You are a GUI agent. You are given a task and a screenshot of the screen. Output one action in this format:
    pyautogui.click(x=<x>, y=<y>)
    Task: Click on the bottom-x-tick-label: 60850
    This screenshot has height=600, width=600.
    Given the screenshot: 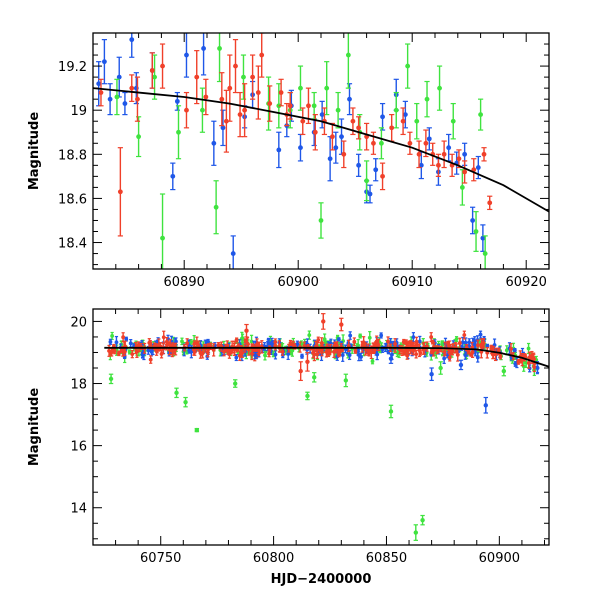 What is the action you would take?
    pyautogui.click(x=386, y=558)
    